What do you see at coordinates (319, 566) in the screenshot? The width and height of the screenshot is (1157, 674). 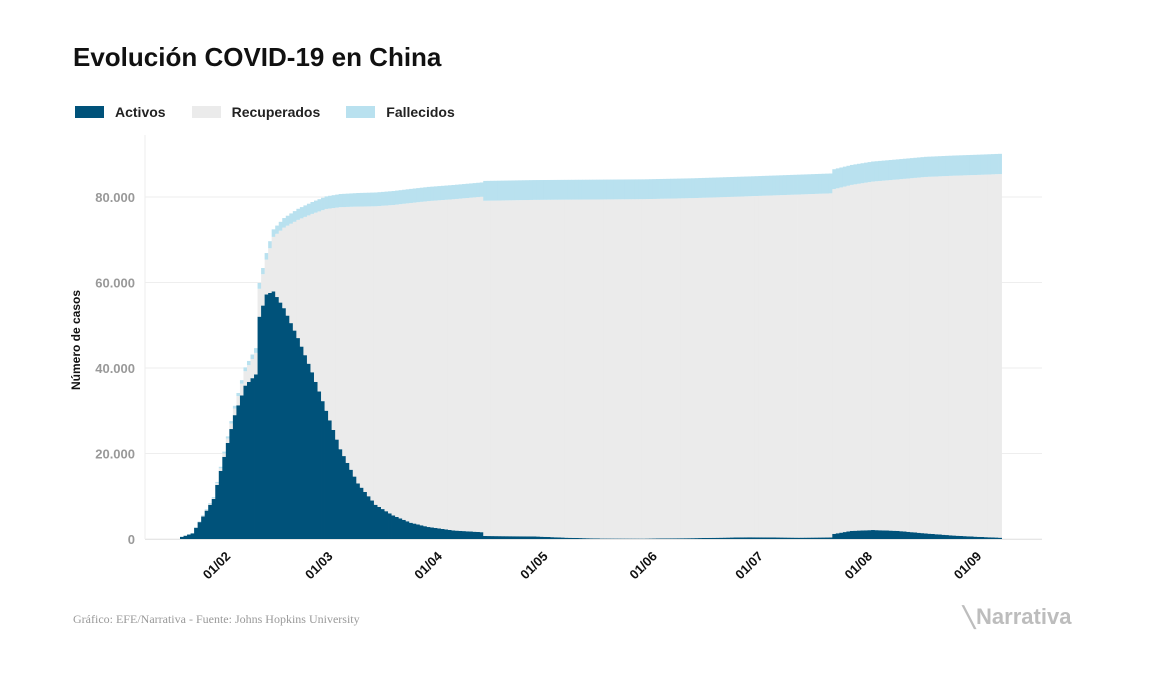 I see `x-tick-label: 01/03` at bounding box center [319, 566].